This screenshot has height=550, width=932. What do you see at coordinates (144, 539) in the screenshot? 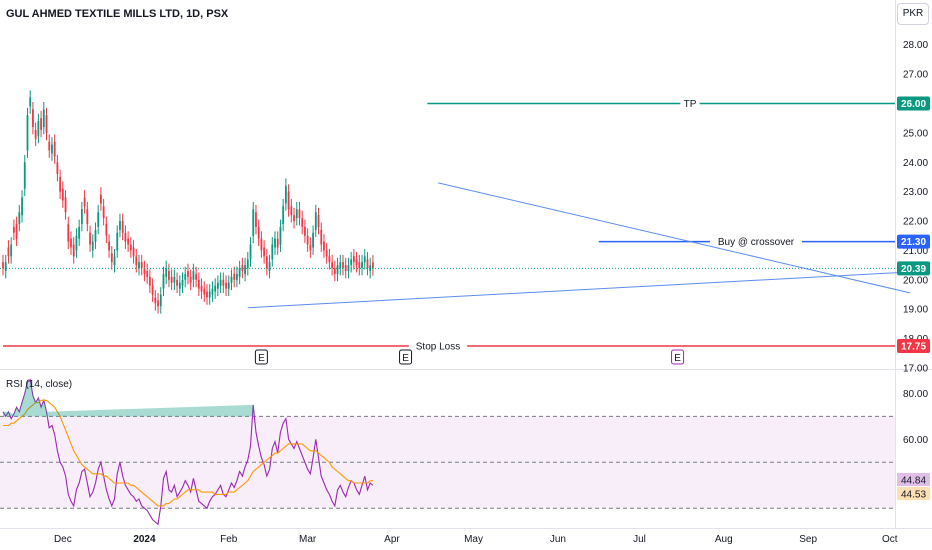
I see `time-tick-label: 2024` at bounding box center [144, 539].